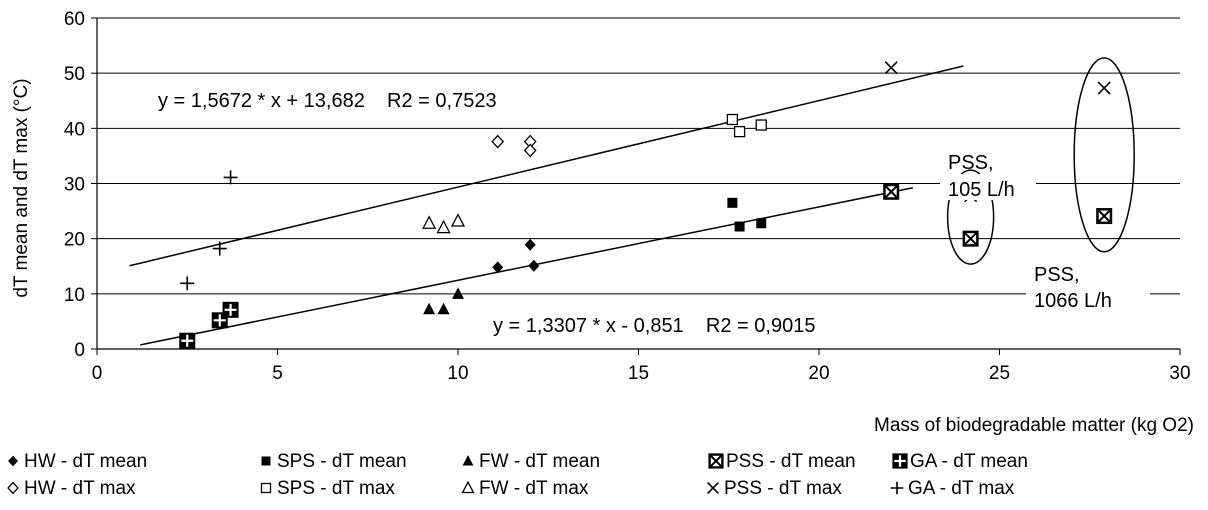 This screenshot has width=1208, height=510. What do you see at coordinates (74, 129) in the screenshot?
I see `y-tick-label-4: 40` at bounding box center [74, 129].